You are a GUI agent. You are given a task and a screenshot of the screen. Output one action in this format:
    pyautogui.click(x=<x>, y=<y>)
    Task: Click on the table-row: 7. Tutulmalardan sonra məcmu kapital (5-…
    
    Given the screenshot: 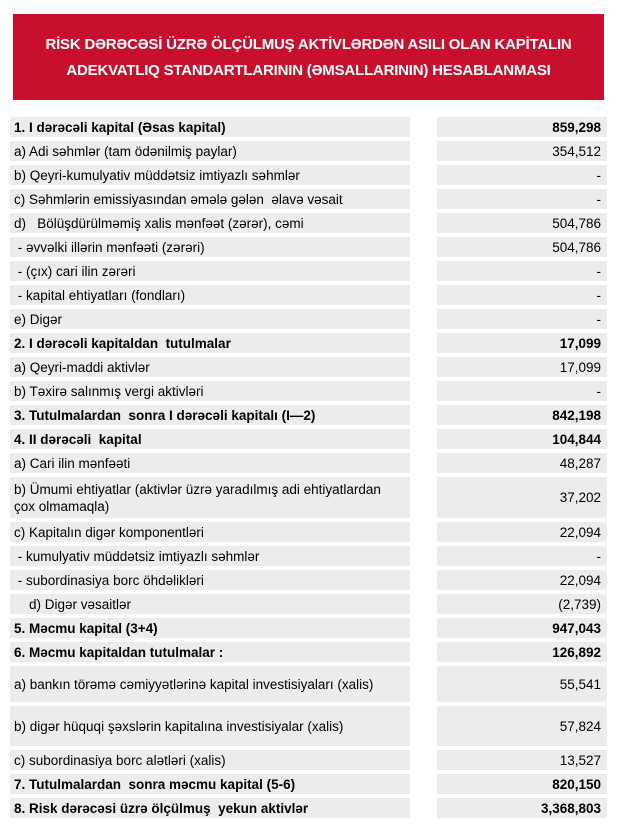 What is the action you would take?
    pyautogui.click(x=308, y=784)
    